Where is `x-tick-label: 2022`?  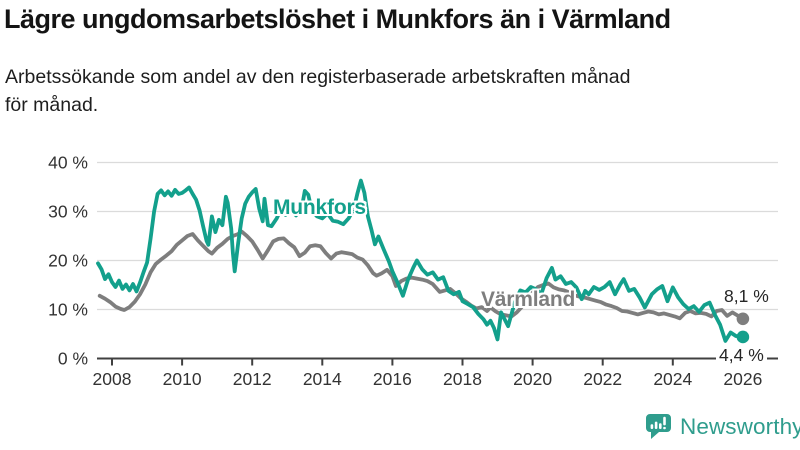
x-tick-label: 2022 is located at coordinates (602, 379).